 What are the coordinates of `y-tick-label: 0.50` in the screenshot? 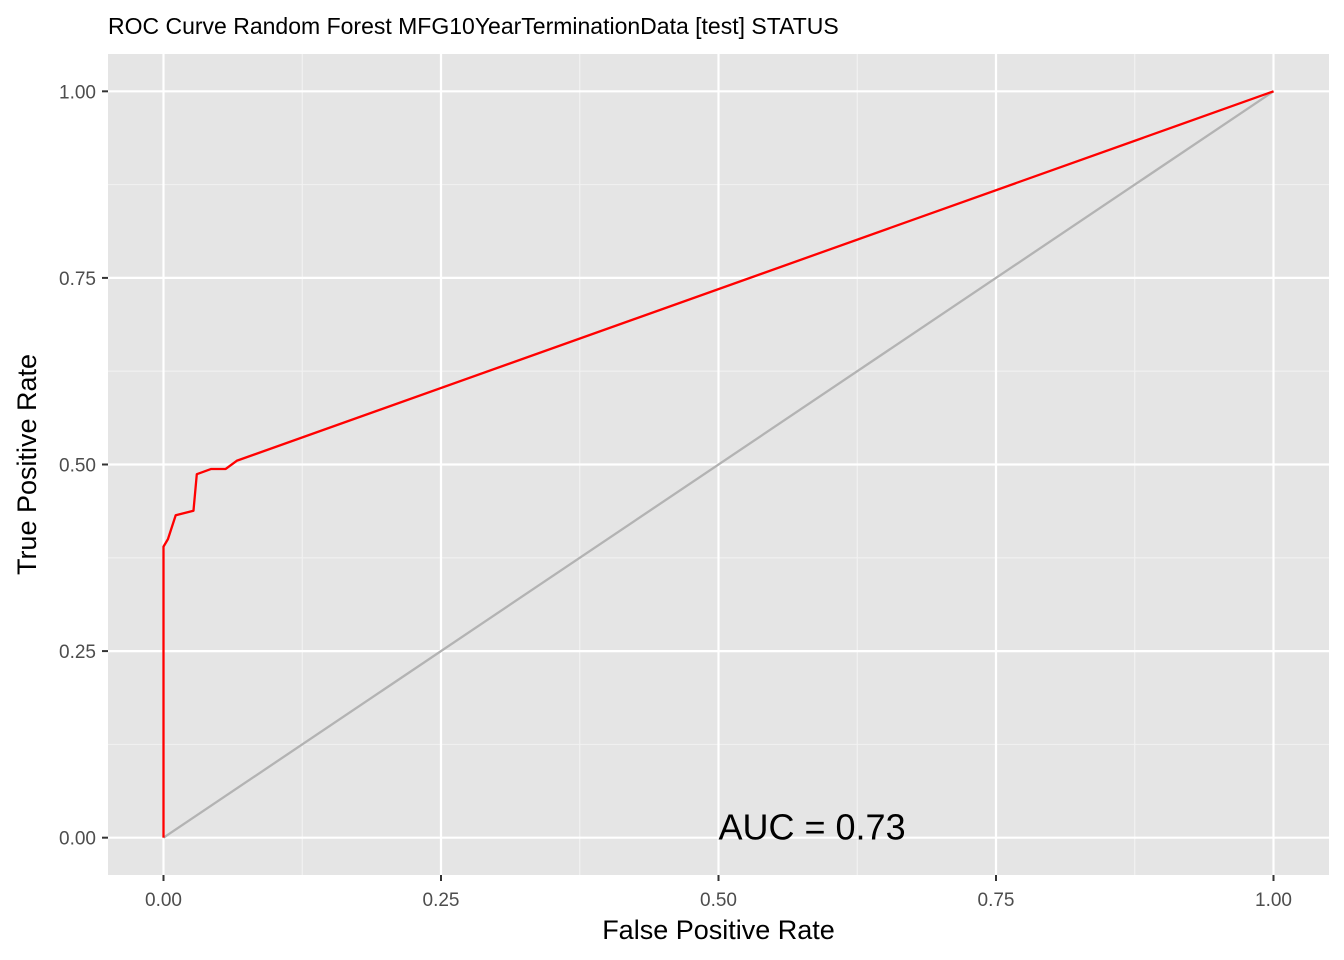 It's located at (77, 466).